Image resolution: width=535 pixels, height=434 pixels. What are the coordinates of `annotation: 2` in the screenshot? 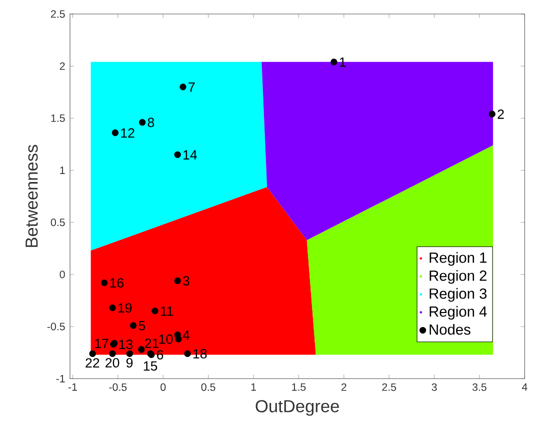 It's located at (501, 114).